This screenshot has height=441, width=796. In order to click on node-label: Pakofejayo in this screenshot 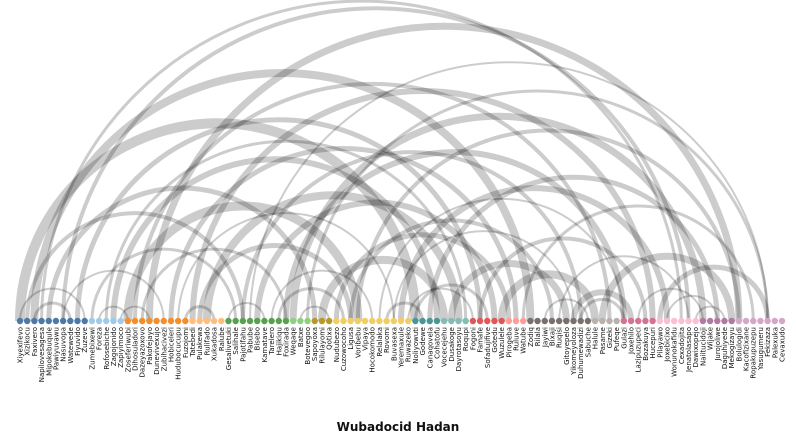, I will do `click(150, 346)`.